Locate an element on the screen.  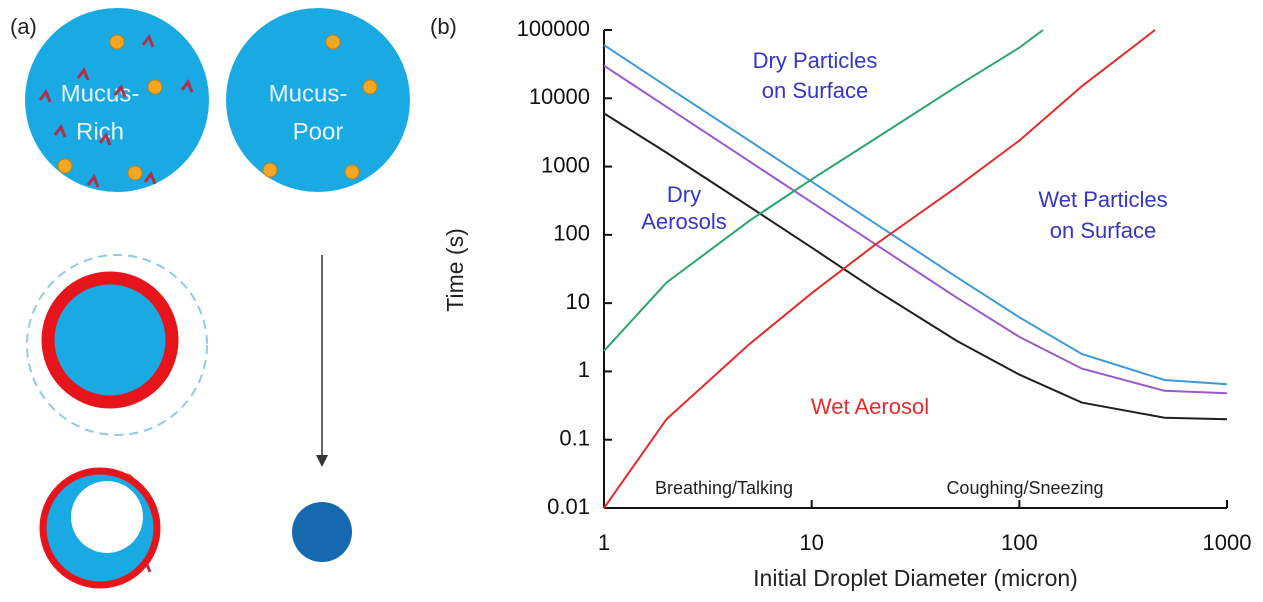
shrinking-droplet is located at coordinates (110, 340).